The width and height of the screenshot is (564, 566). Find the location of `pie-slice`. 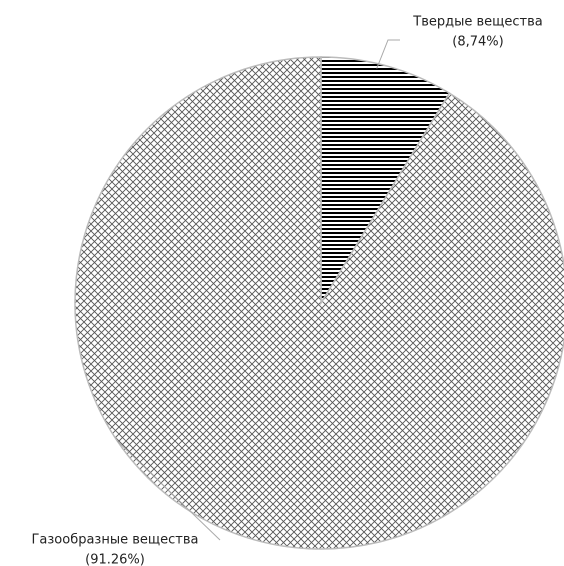

pie-slice is located at coordinates (385, 181).